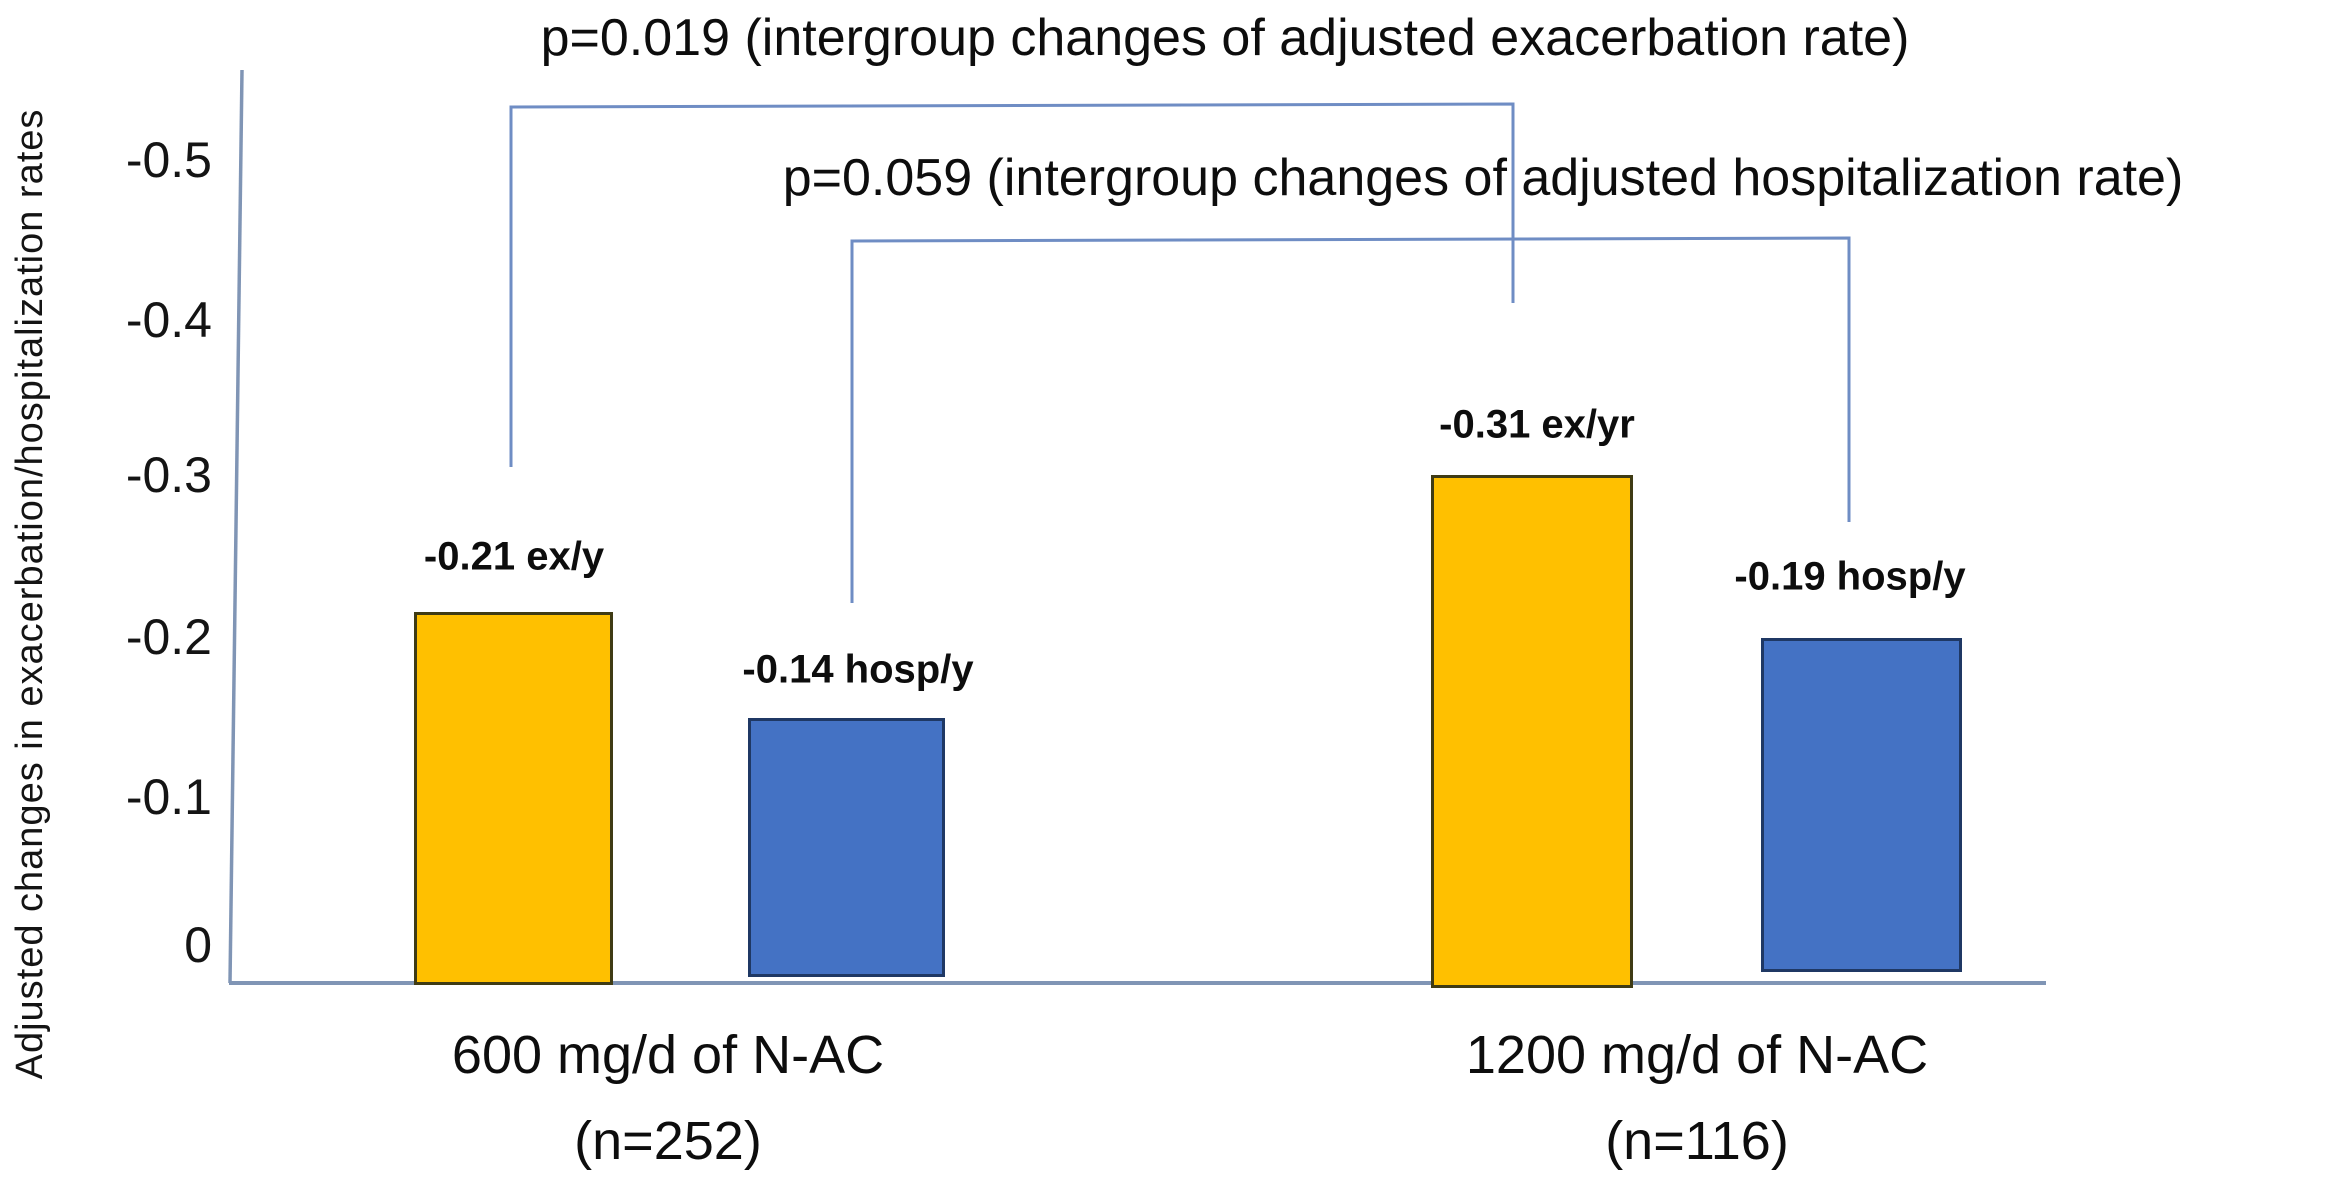 Image resolution: width=2332 pixels, height=1188 pixels. I want to click on data-label-600mg-exacerbation: -0.21 ex/y, so click(514, 556).